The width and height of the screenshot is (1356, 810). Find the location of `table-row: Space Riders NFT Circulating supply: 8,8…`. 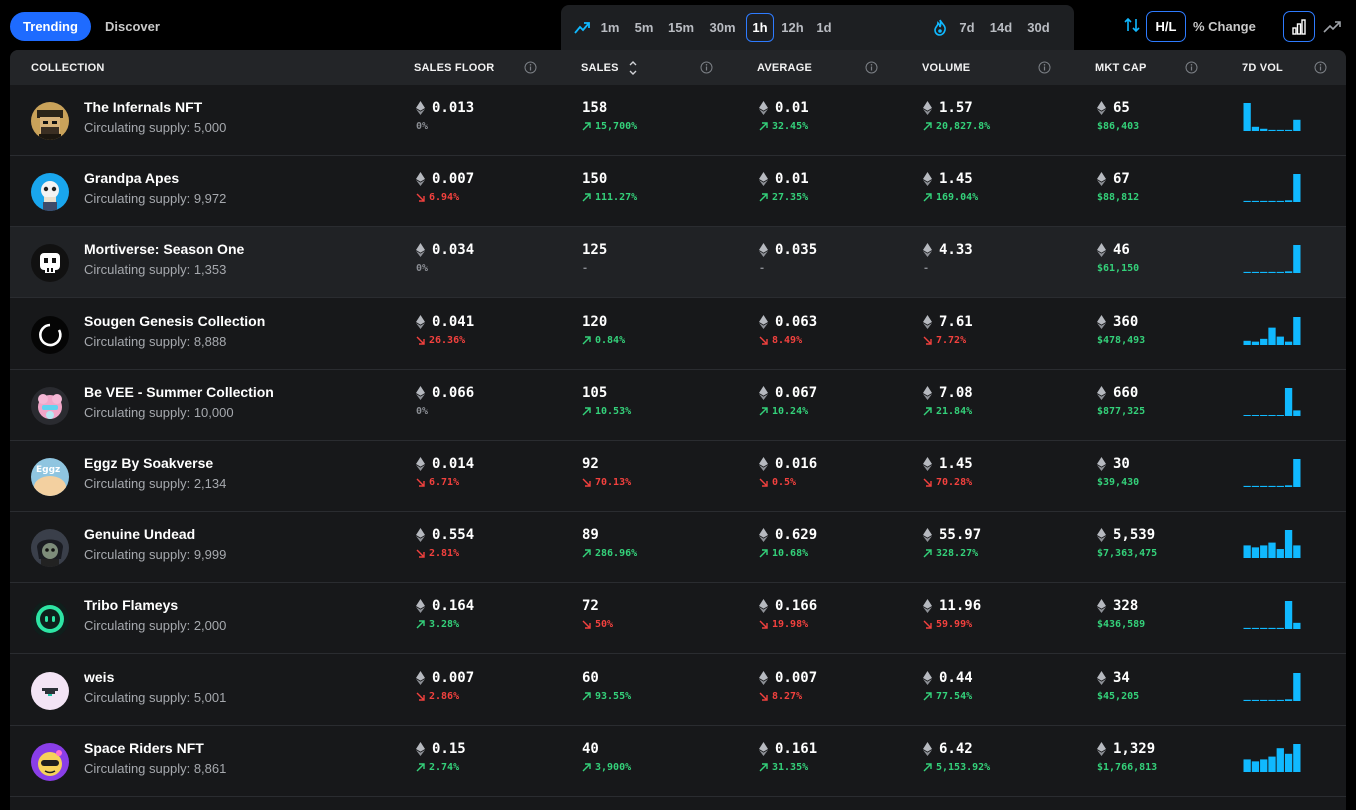

table-row: Space Riders NFT Circulating supply: 8,8… is located at coordinates (678, 761).